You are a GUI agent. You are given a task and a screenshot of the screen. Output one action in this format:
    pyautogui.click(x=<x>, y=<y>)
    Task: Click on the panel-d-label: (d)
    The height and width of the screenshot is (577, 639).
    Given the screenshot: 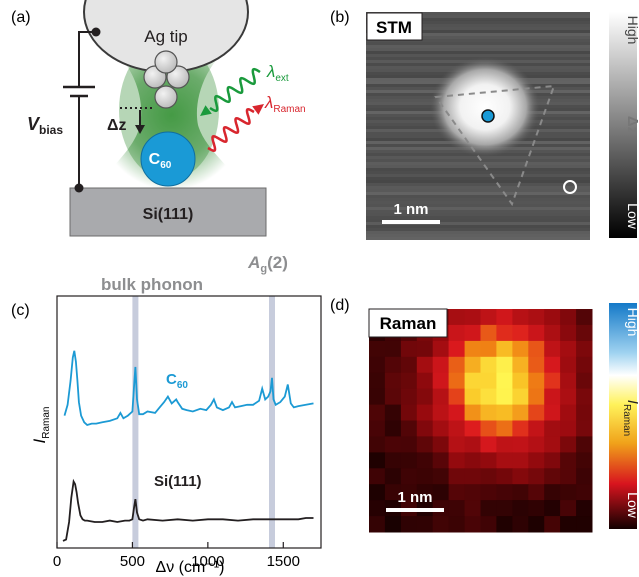 What is the action you would take?
    pyautogui.click(x=340, y=305)
    